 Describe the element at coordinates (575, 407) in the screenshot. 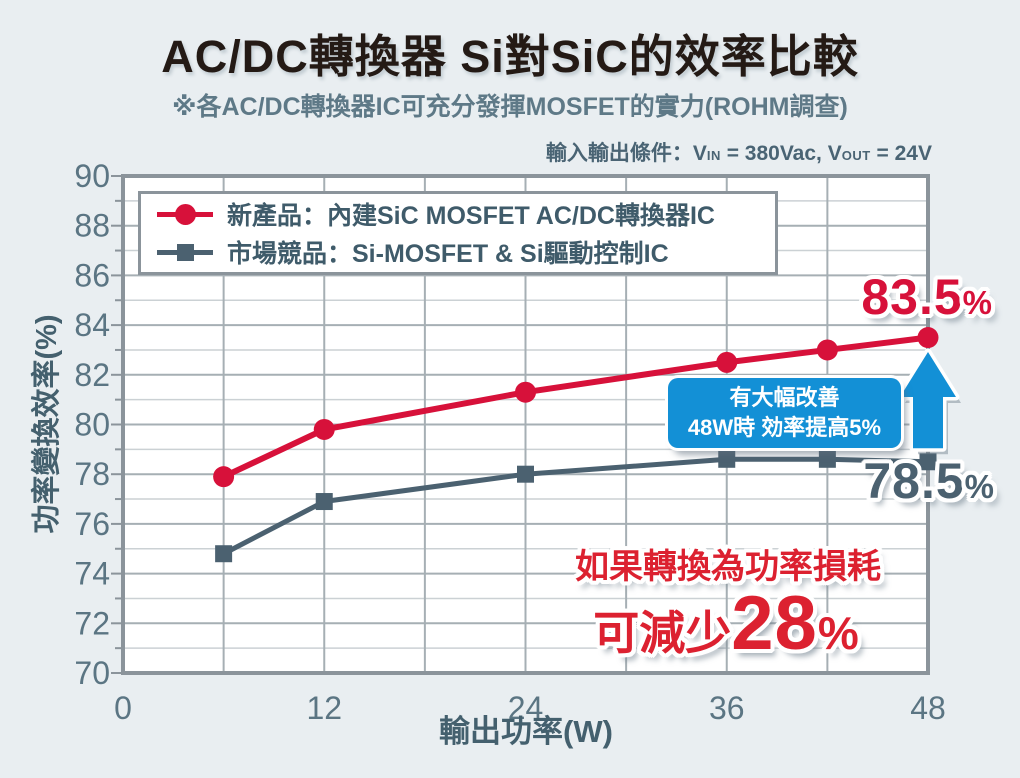

I see `series-line-new` at that location.